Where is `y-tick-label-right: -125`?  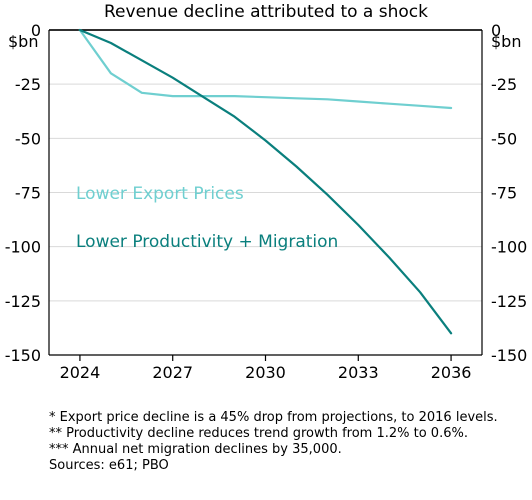
y-tick-label-right: -125 is located at coordinates (509, 301).